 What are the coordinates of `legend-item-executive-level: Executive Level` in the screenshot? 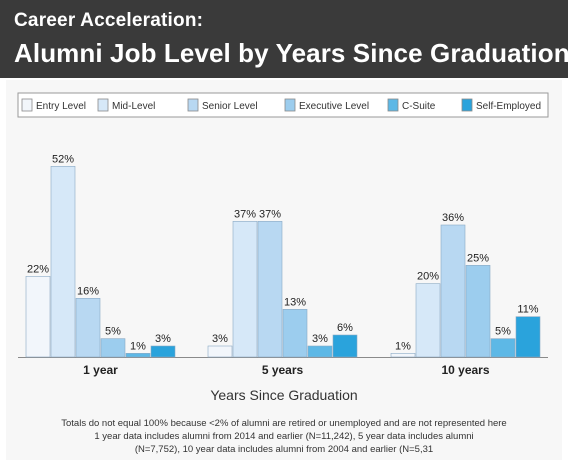 It's located at (326, 105).